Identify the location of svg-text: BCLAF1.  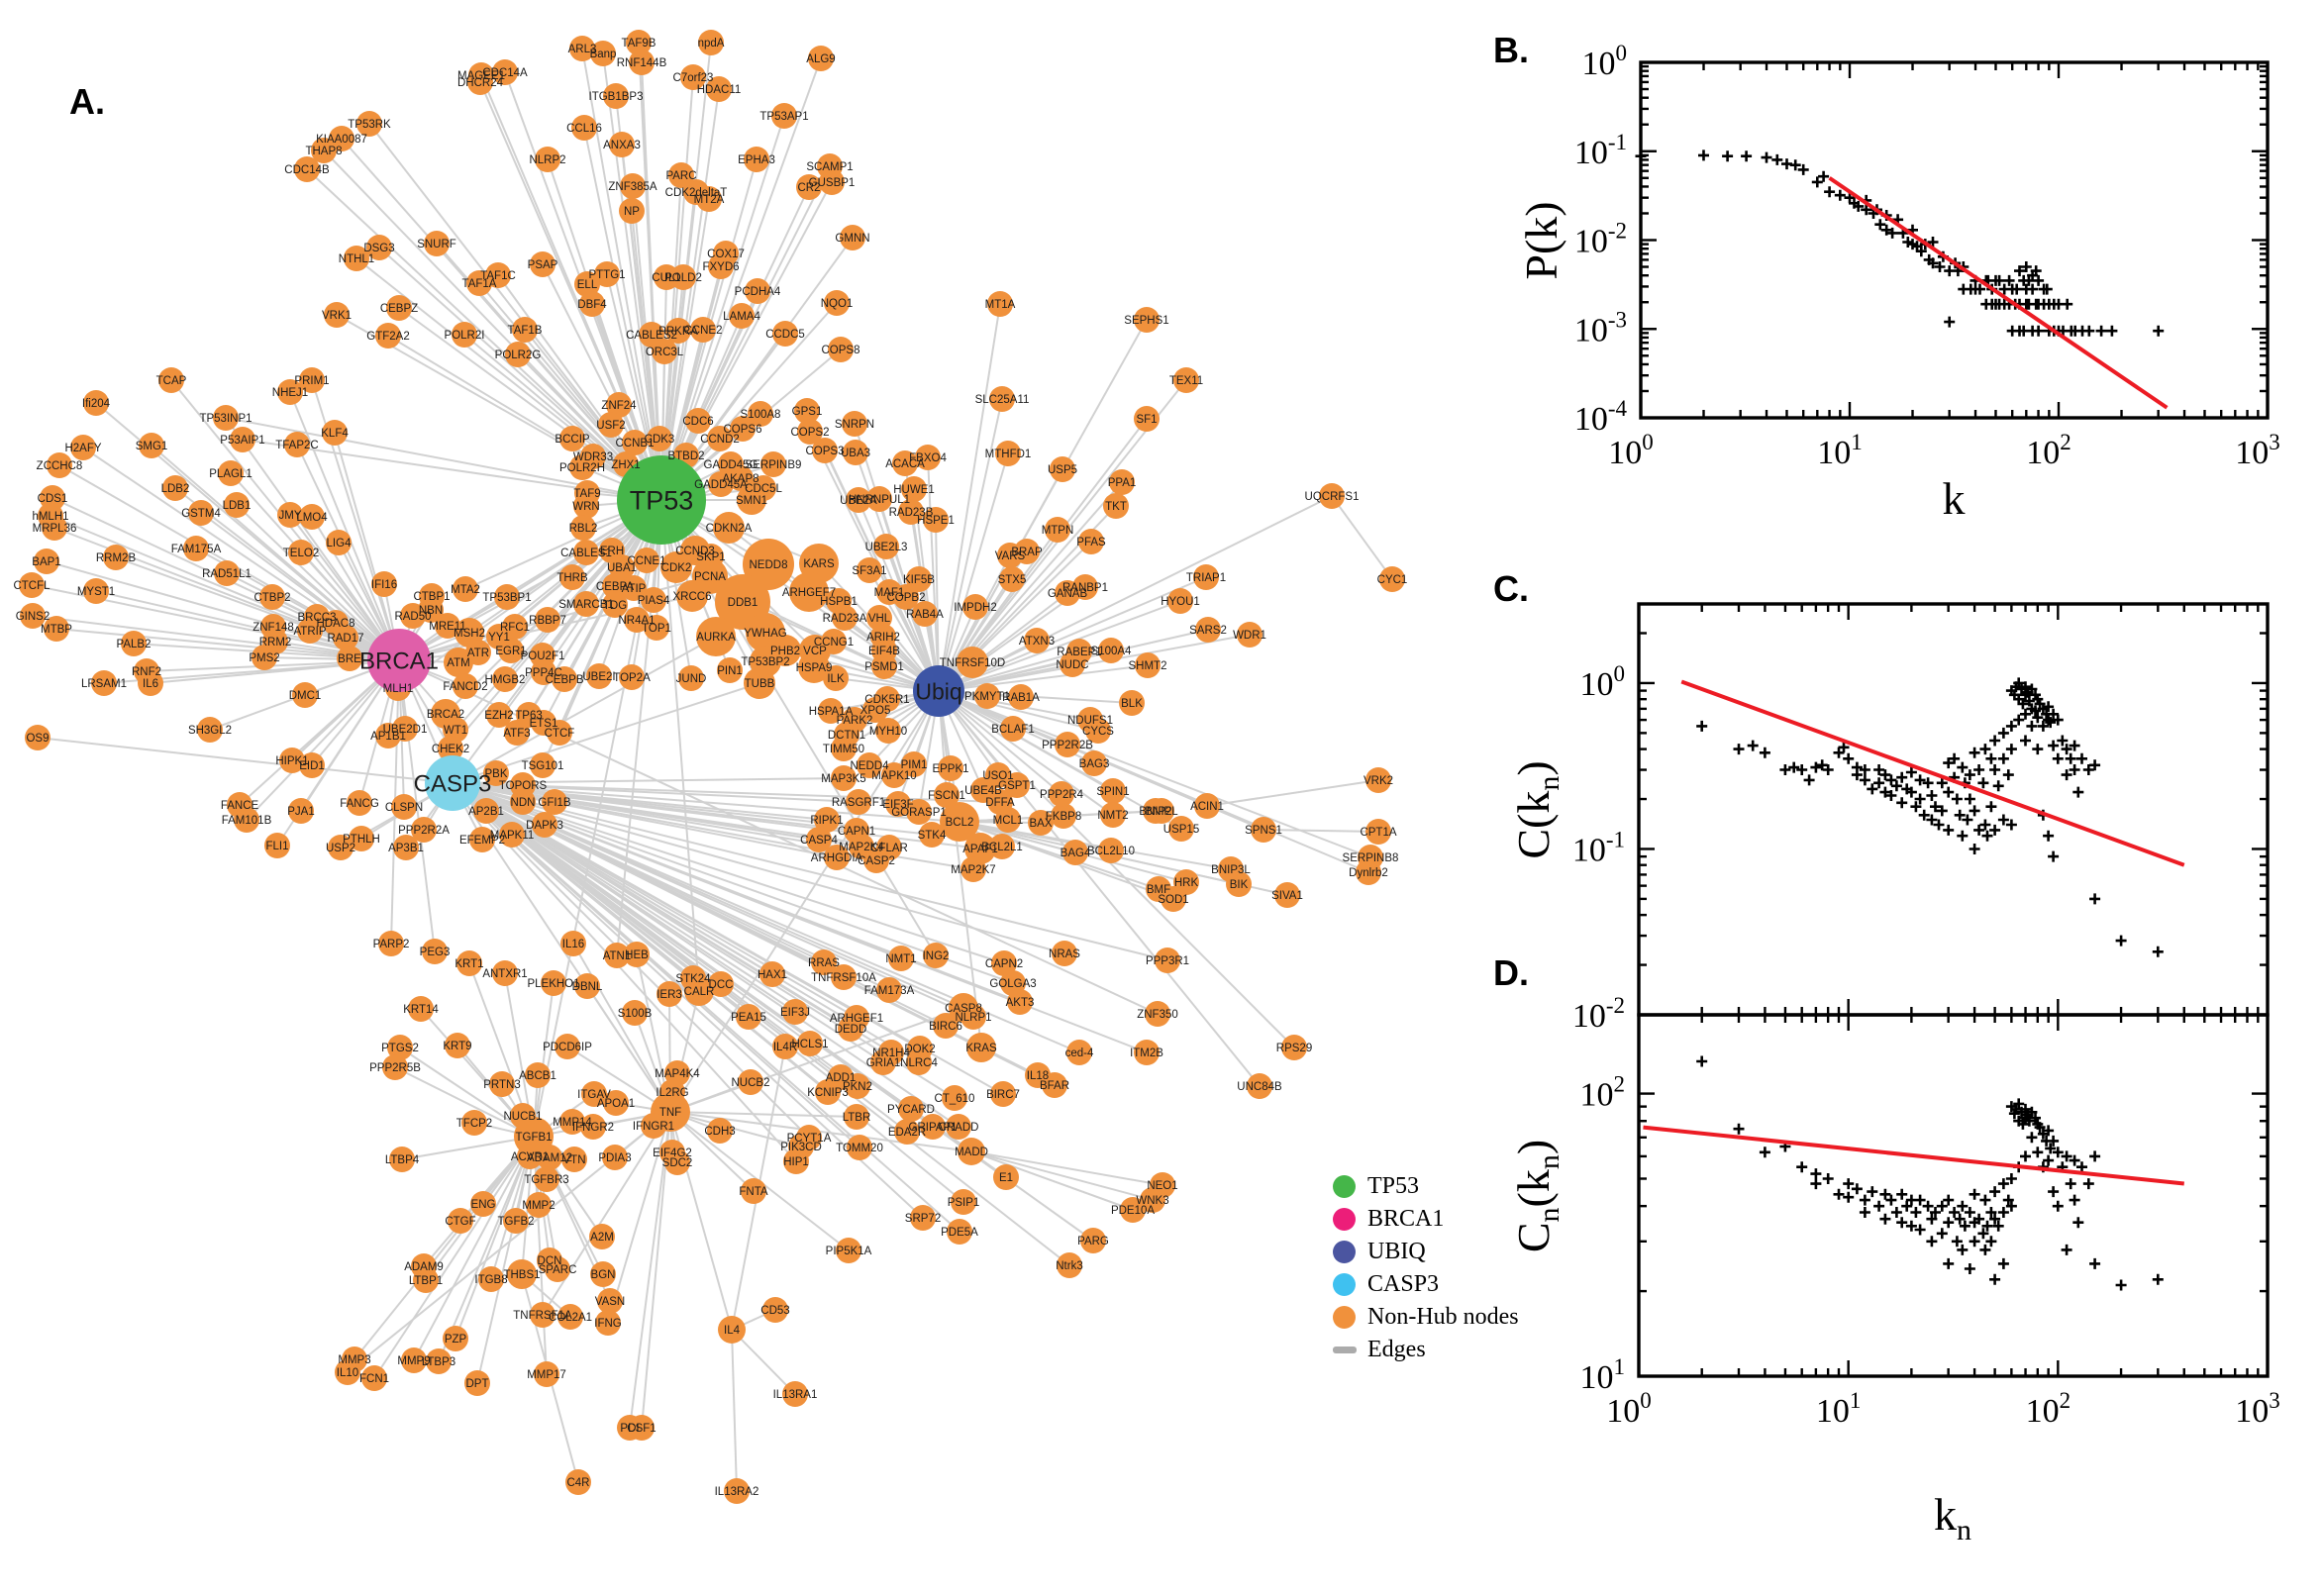
(1012, 730).